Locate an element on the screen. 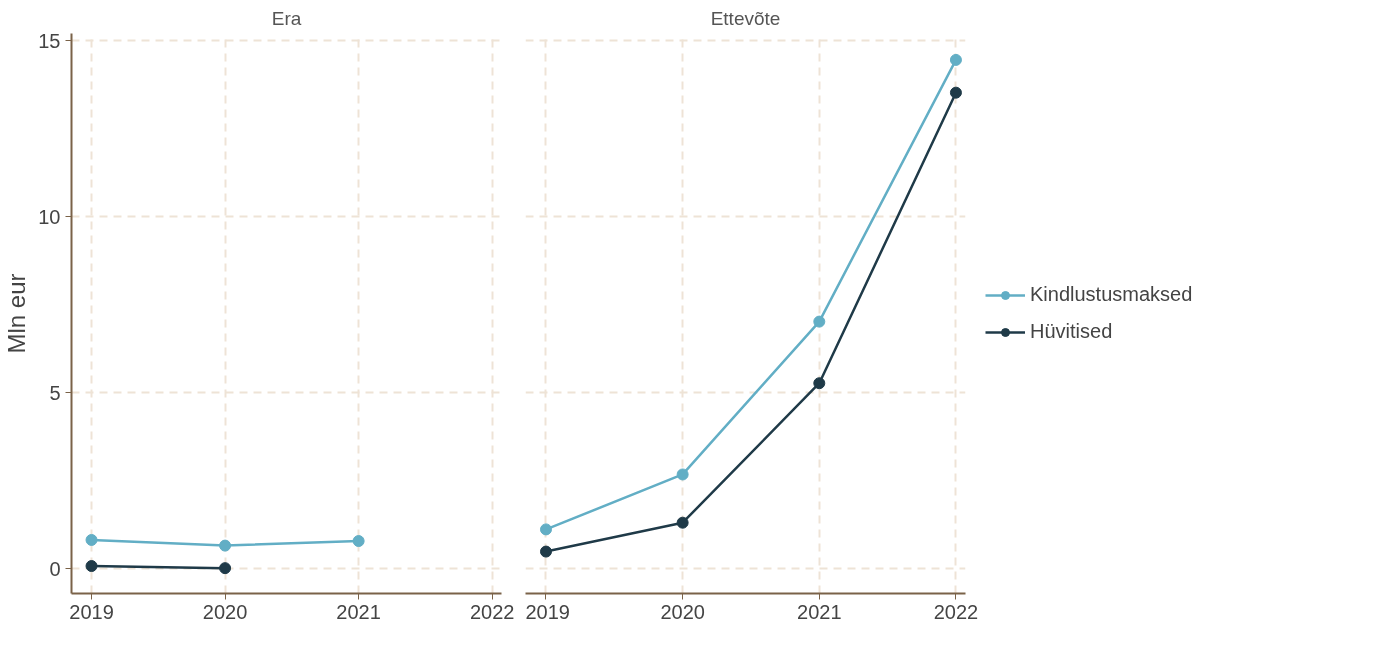  chart-title: Ettevõte is located at coordinates (745, 18).